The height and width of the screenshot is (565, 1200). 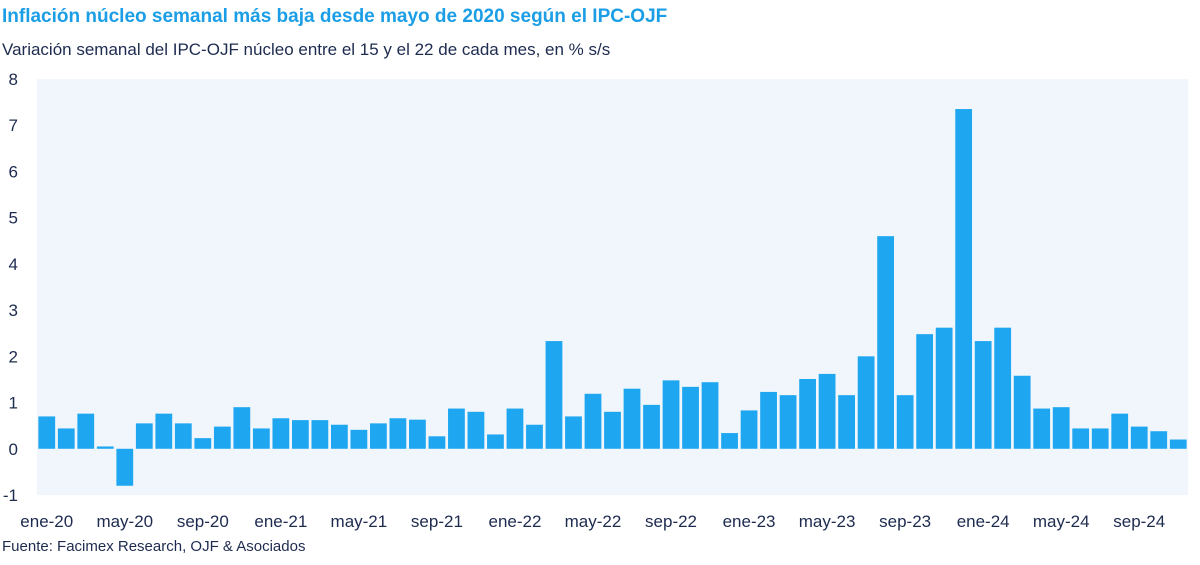 What do you see at coordinates (983, 521) in the screenshot?
I see `x-tick-label: ene-24` at bounding box center [983, 521].